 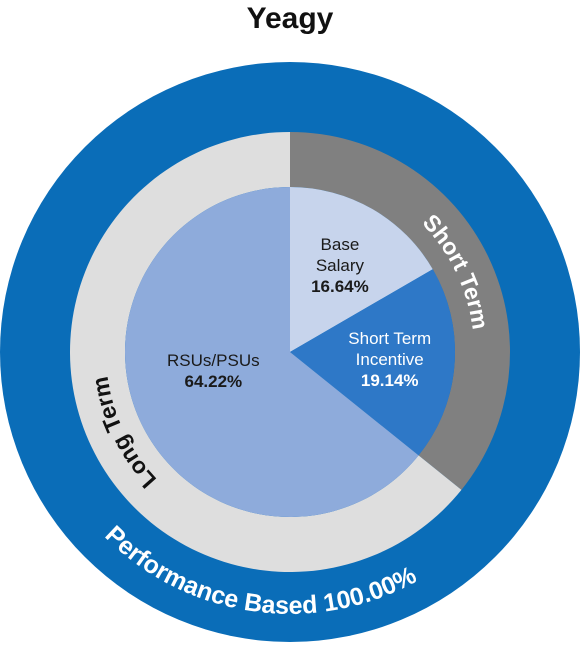 I want to click on value-label: 19.14%, so click(x=389, y=381).